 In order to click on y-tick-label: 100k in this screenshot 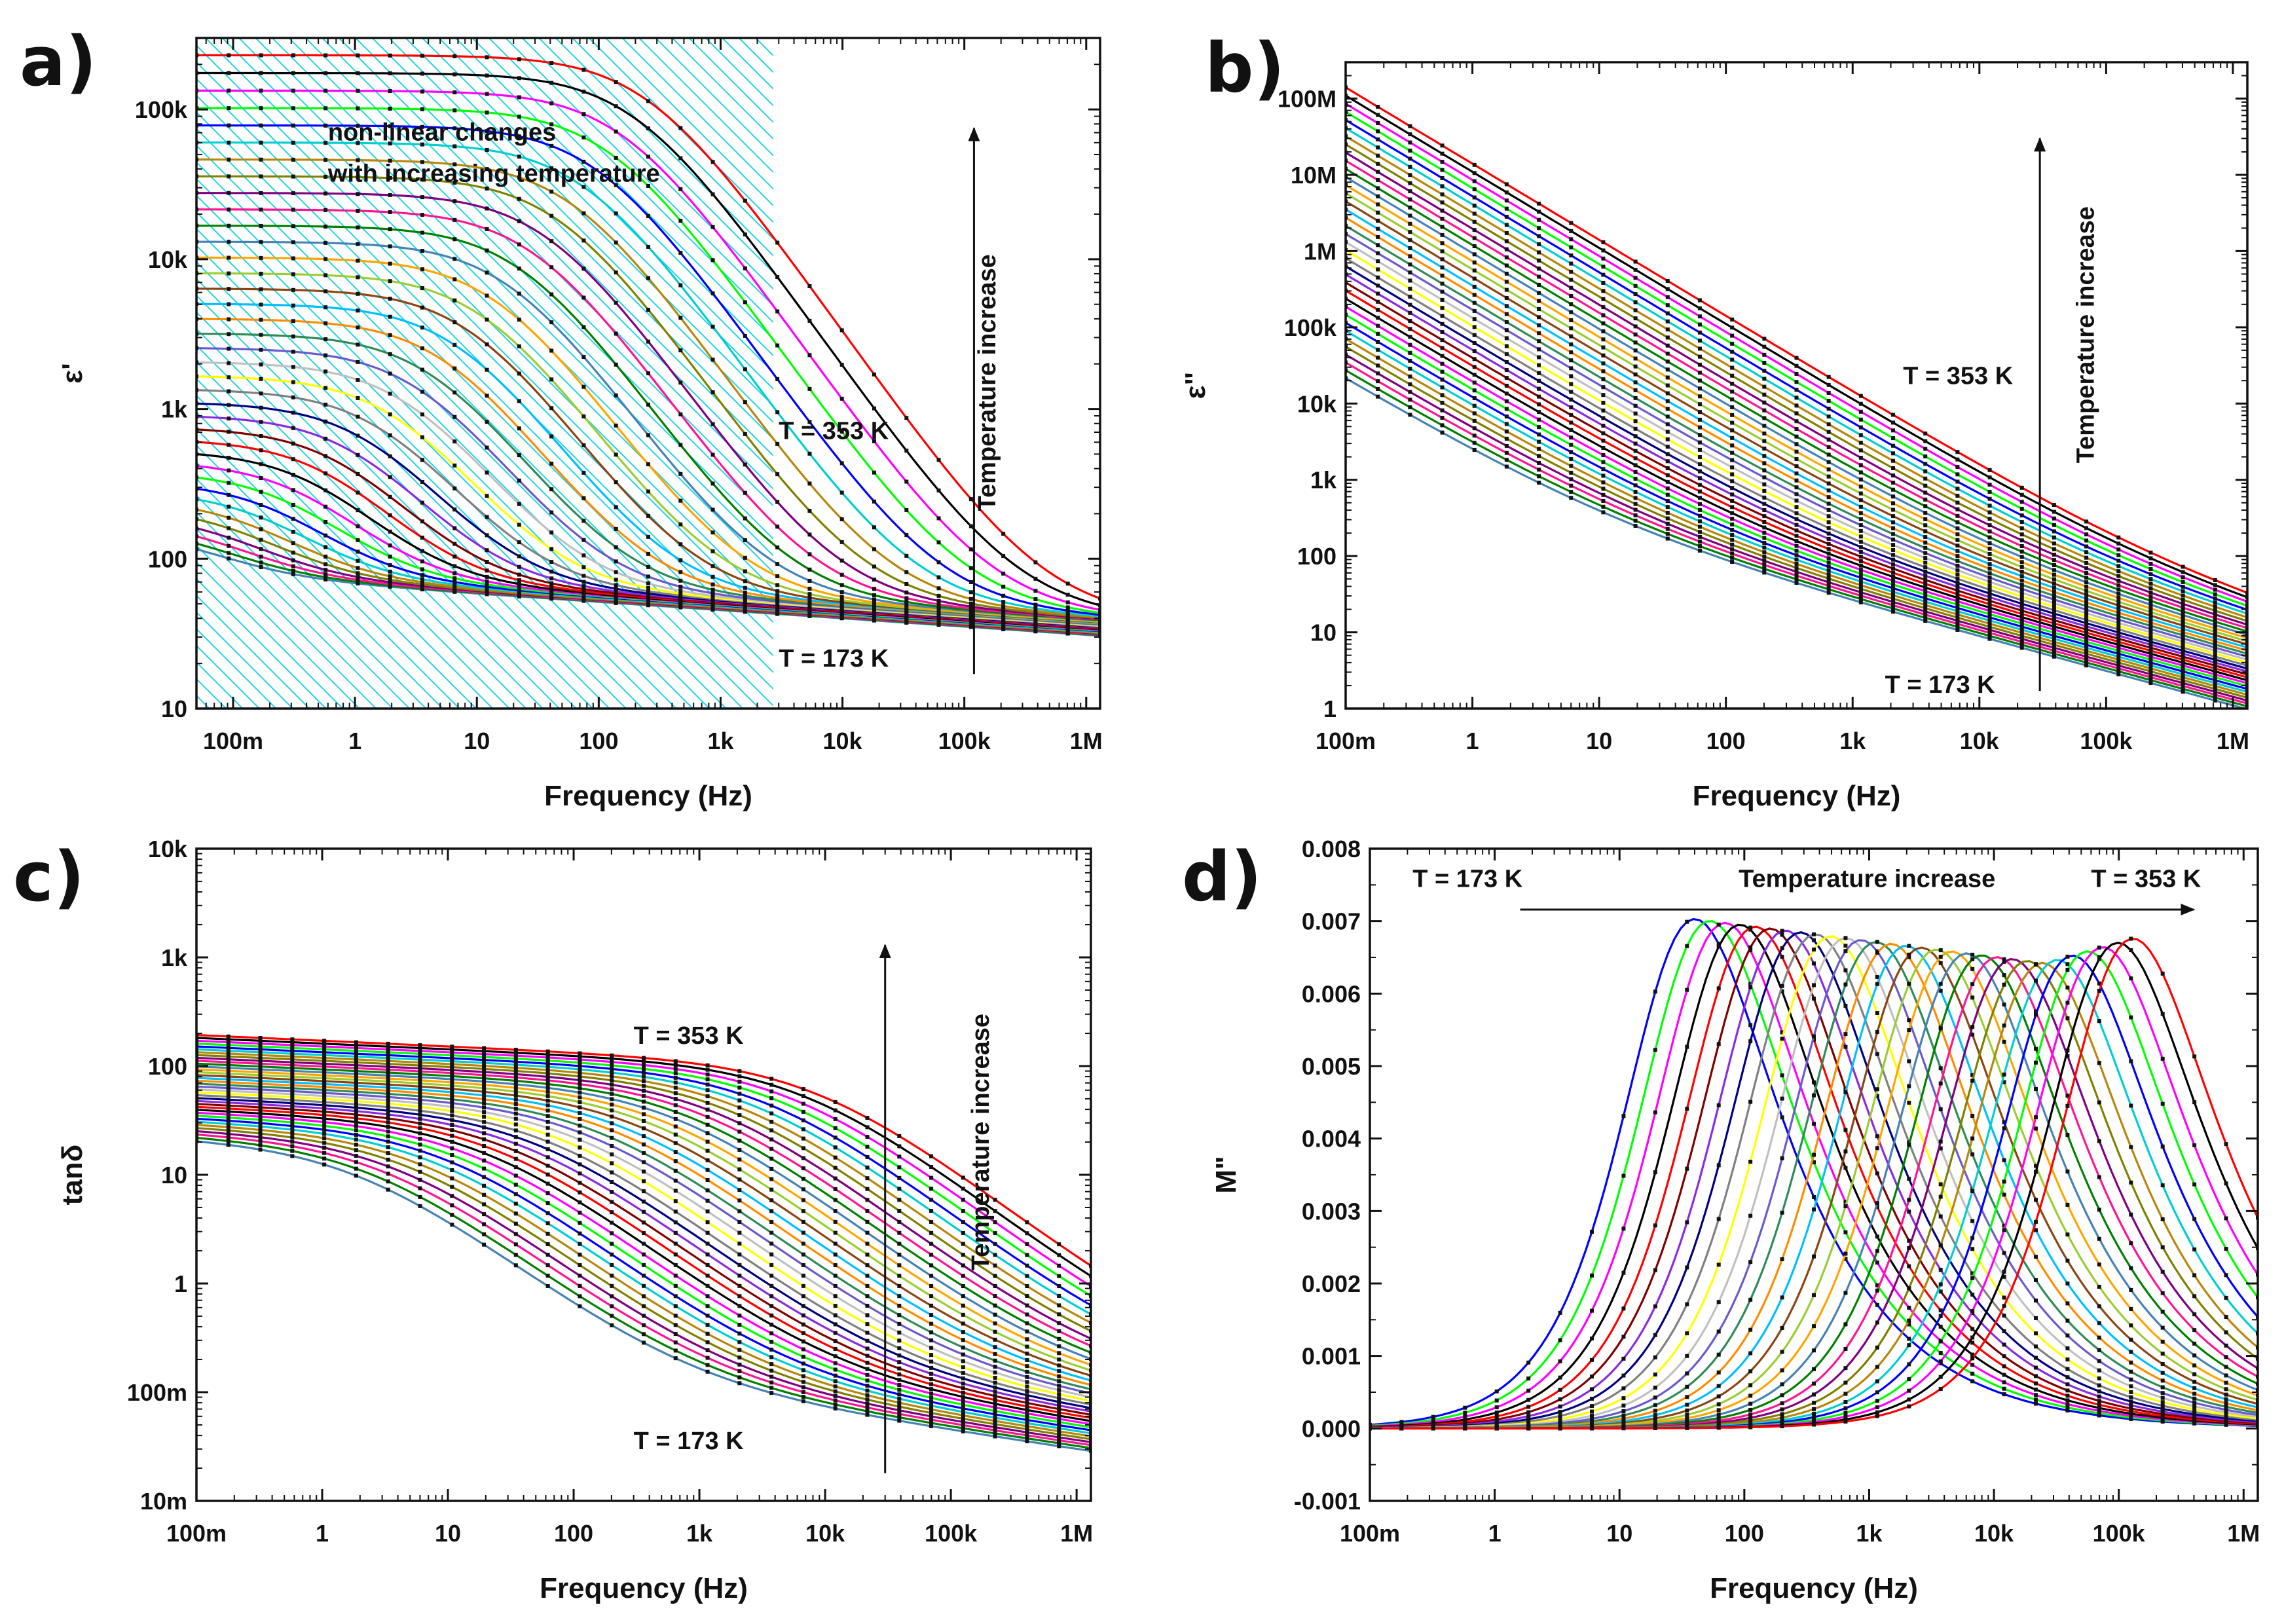, I will do `click(161, 109)`.